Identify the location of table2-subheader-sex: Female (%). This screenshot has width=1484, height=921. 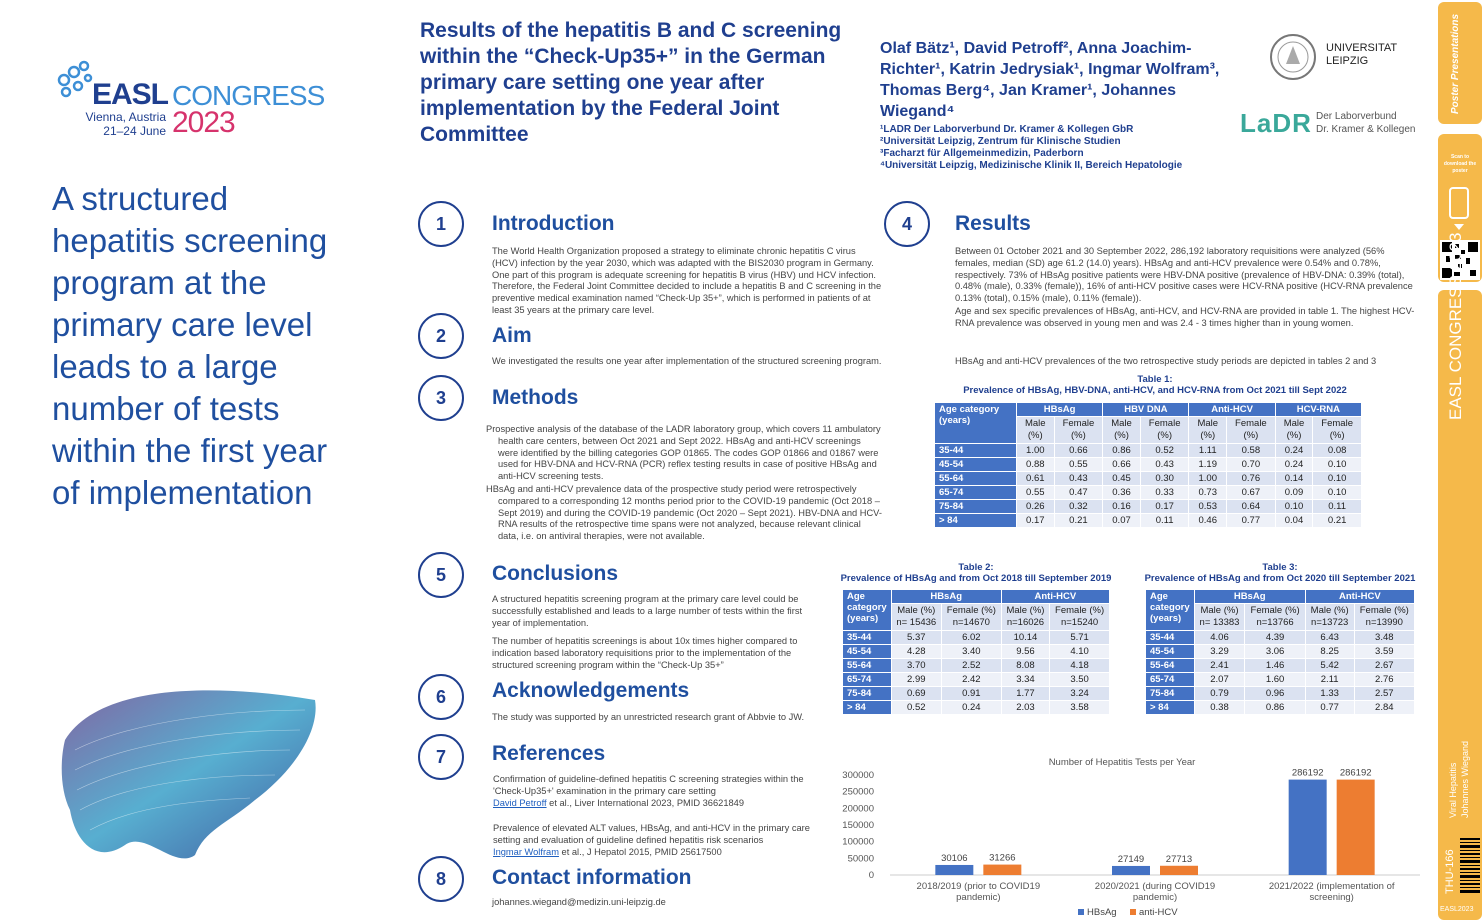
(971, 610).